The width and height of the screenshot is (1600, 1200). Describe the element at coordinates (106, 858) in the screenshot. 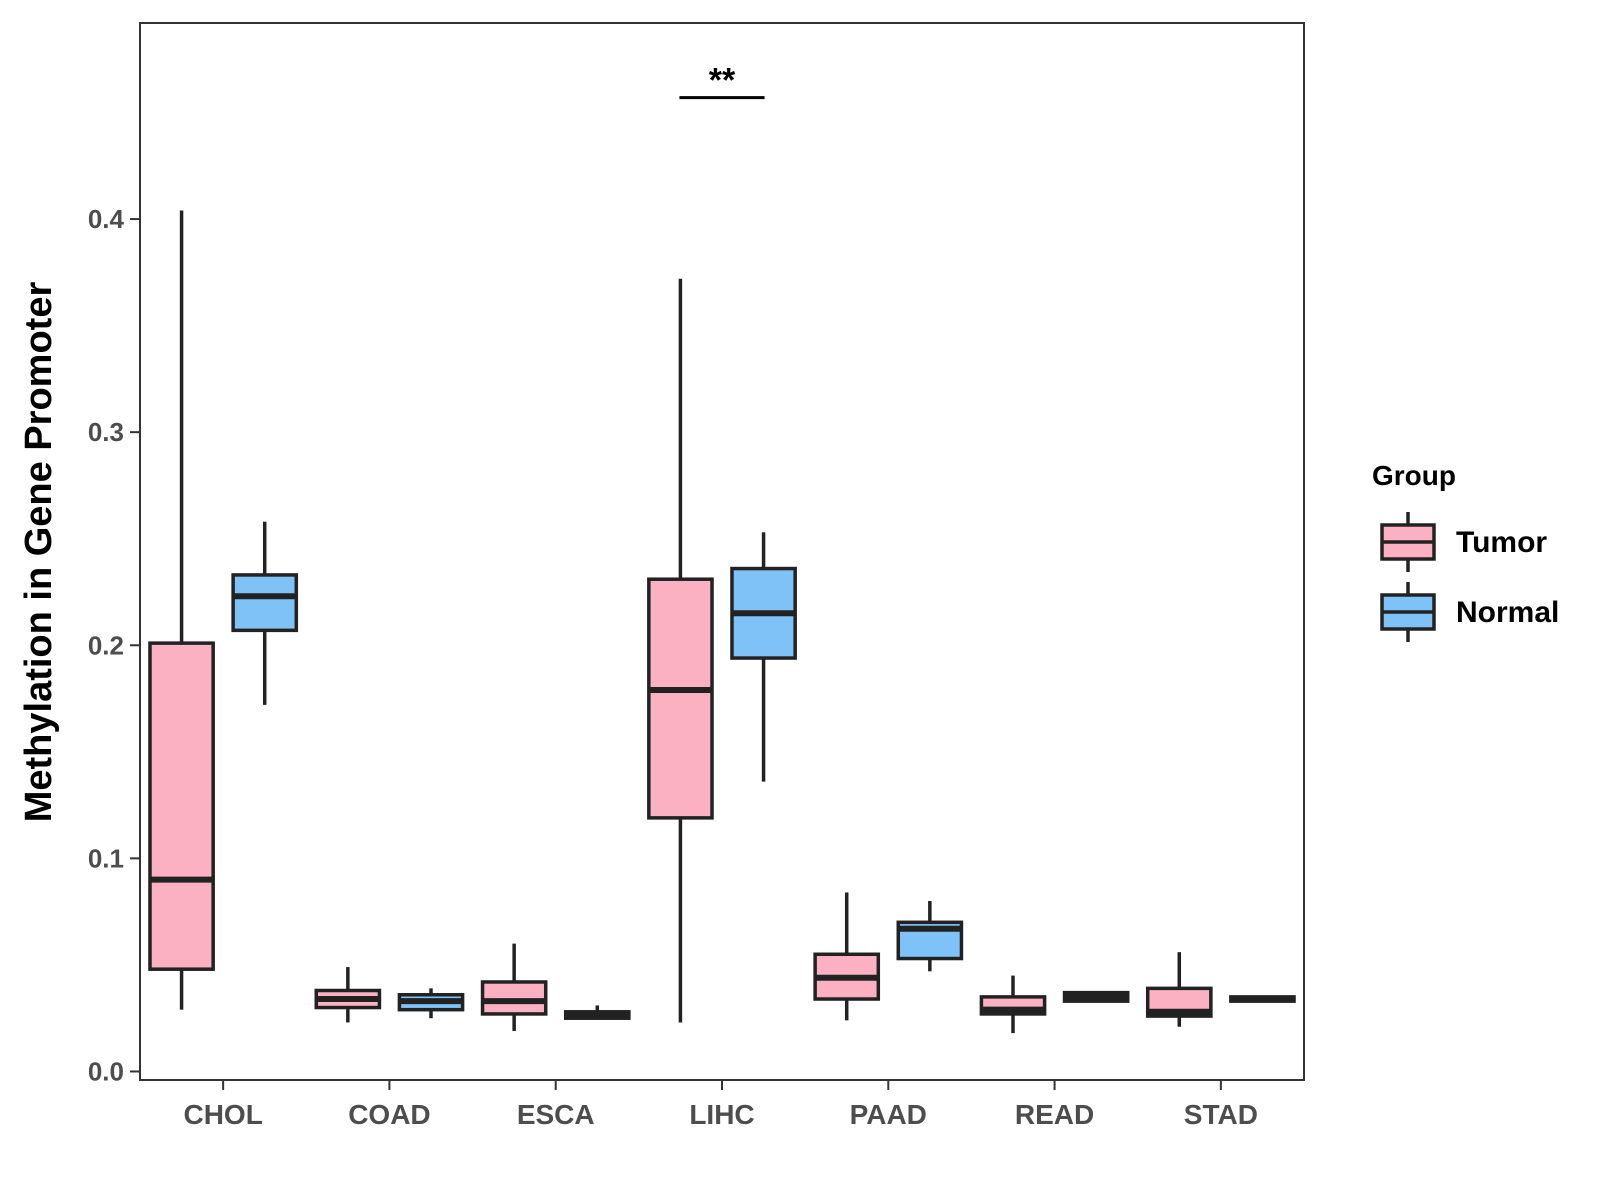

I see `y-tick-label: 0.1` at that location.